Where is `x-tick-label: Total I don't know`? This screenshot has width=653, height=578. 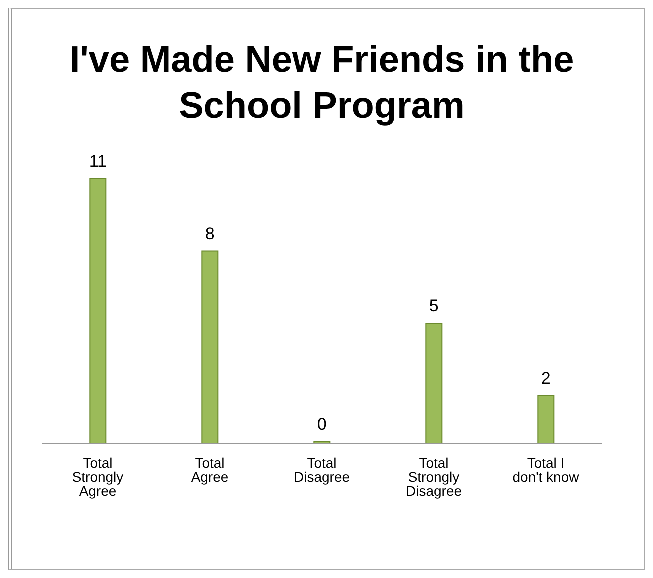
x-tick-label: Total I don't know is located at coordinates (546, 469).